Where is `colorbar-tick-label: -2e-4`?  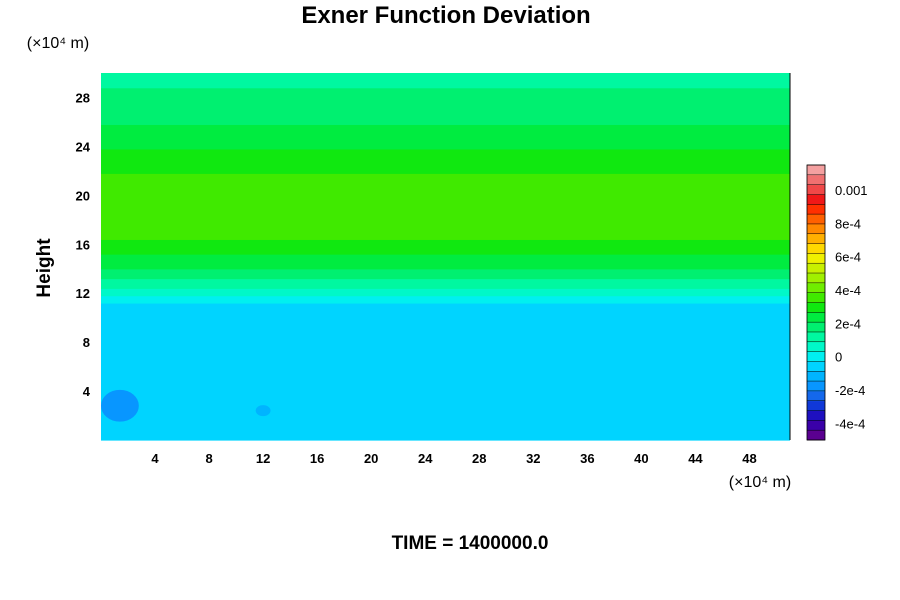 colorbar-tick-label: -2e-4 is located at coordinates (850, 390).